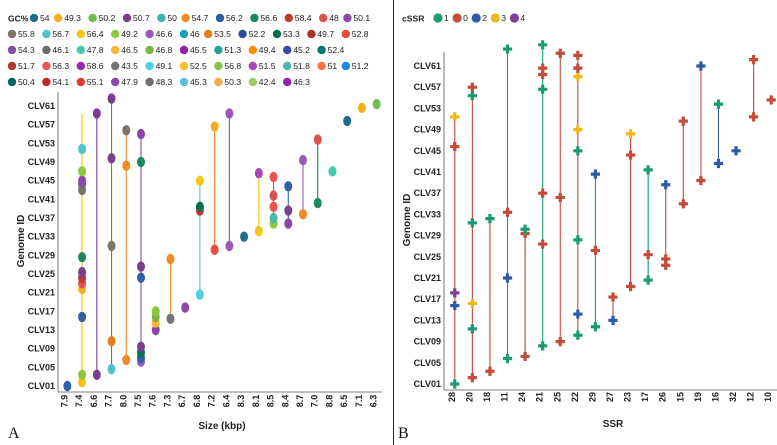 This screenshot has height=445, width=777. Describe the element at coordinates (271, 401) in the screenshot. I see `x-tick-label: 8.5` at that location.